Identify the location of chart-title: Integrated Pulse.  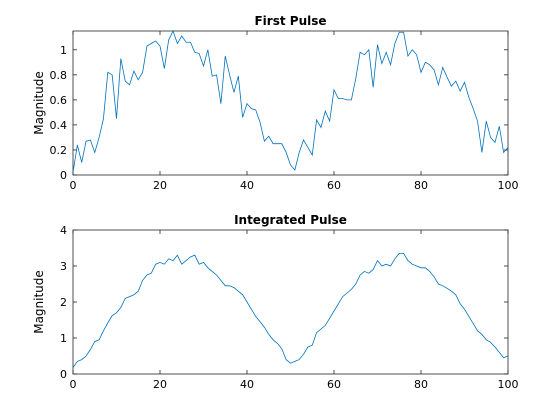
(290, 220).